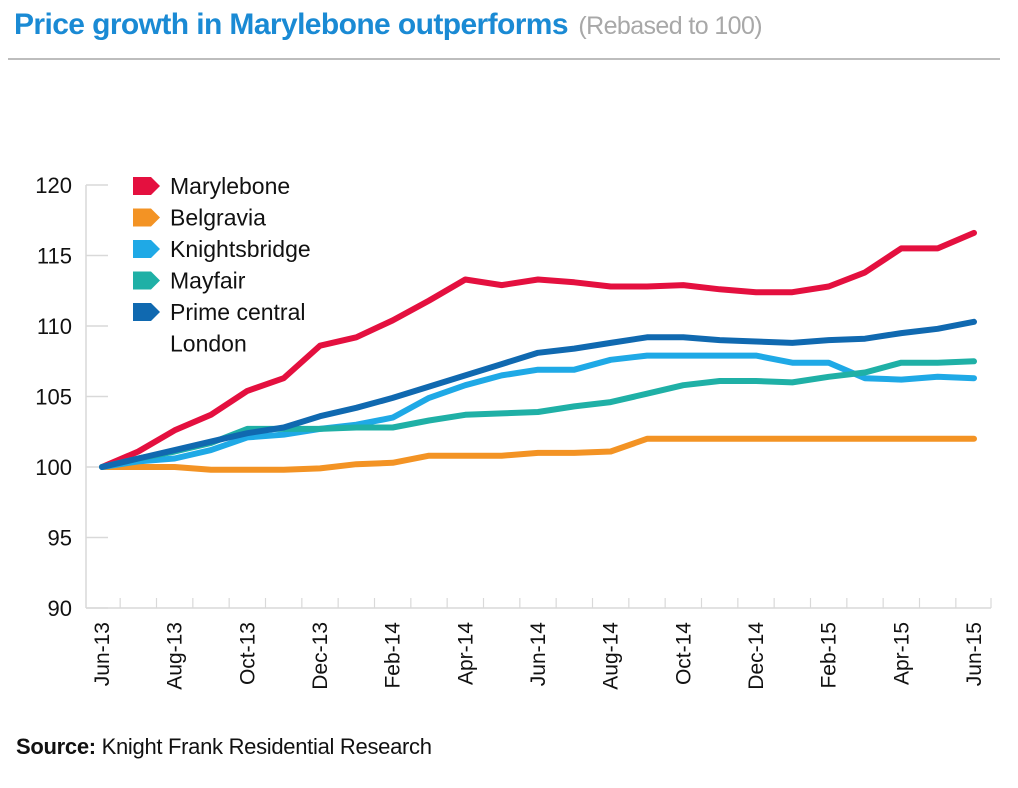 The image size is (1018, 788). What do you see at coordinates (54, 256) in the screenshot?
I see `y-tick-label: 115` at bounding box center [54, 256].